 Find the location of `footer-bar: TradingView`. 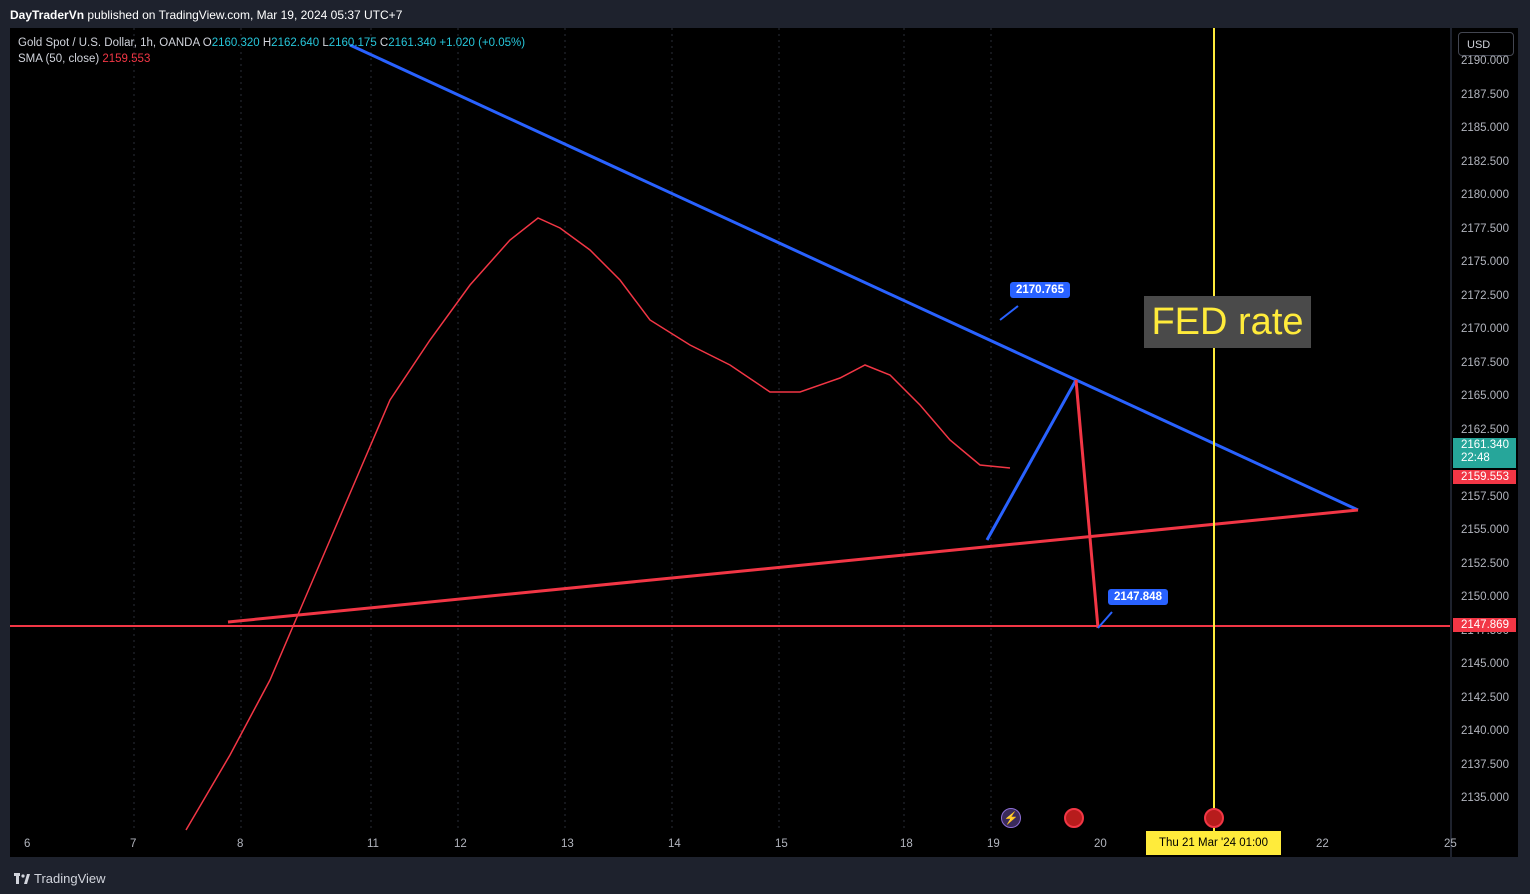

footer-bar: TradingView is located at coordinates (765, 878).